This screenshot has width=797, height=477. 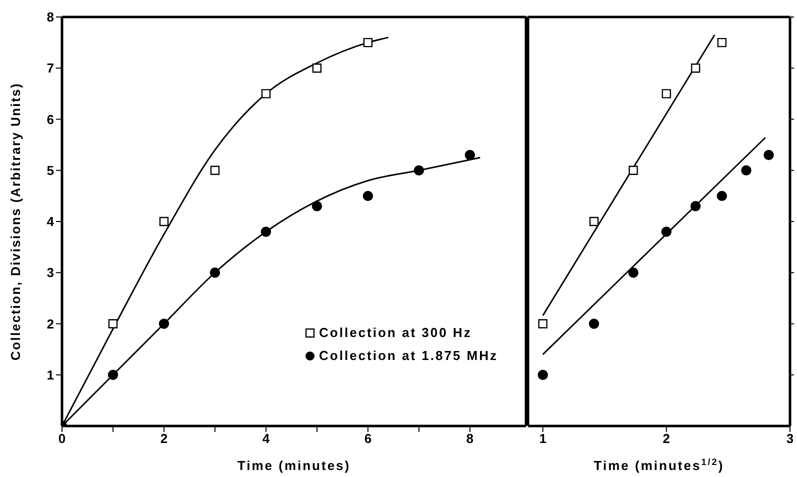 I want to click on y-axis-title: Collection, Divisions (Arbitrary Units), so click(x=15, y=221).